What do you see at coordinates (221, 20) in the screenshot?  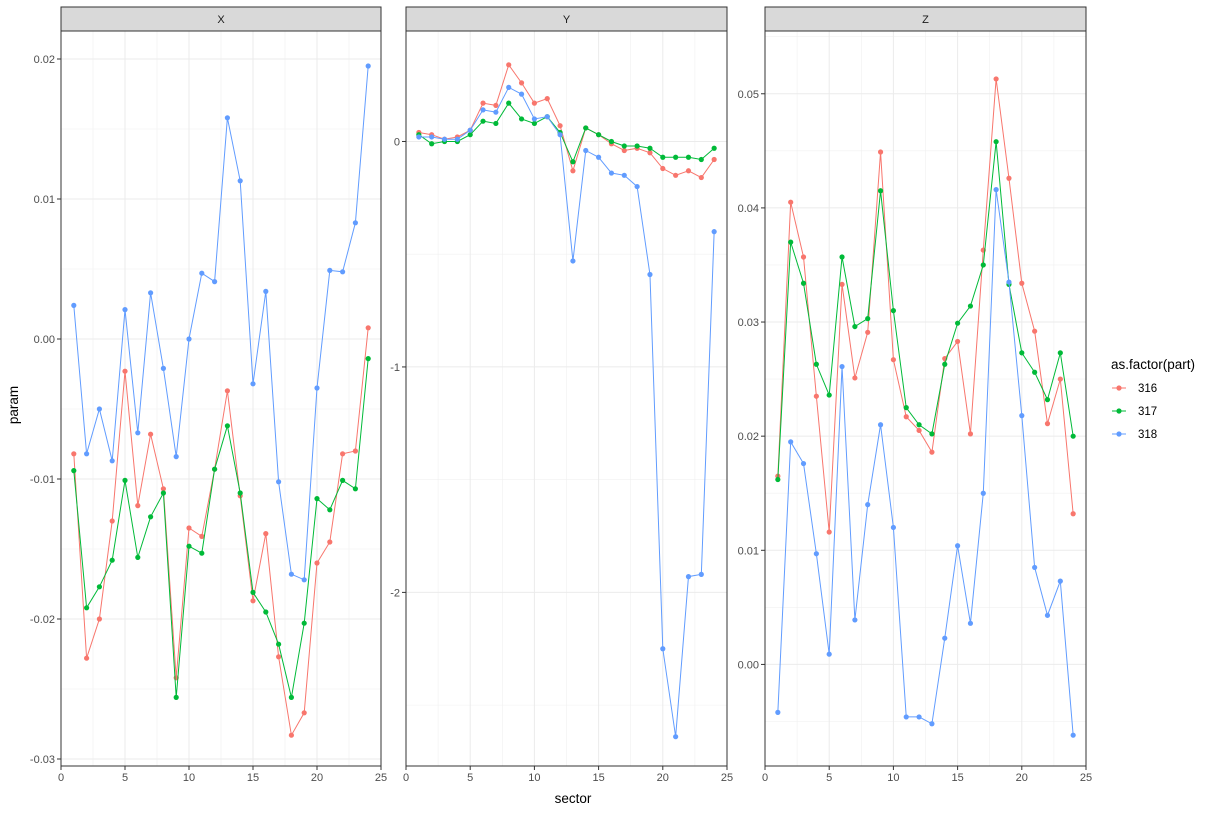 I see `facet-label: X` at bounding box center [221, 20].